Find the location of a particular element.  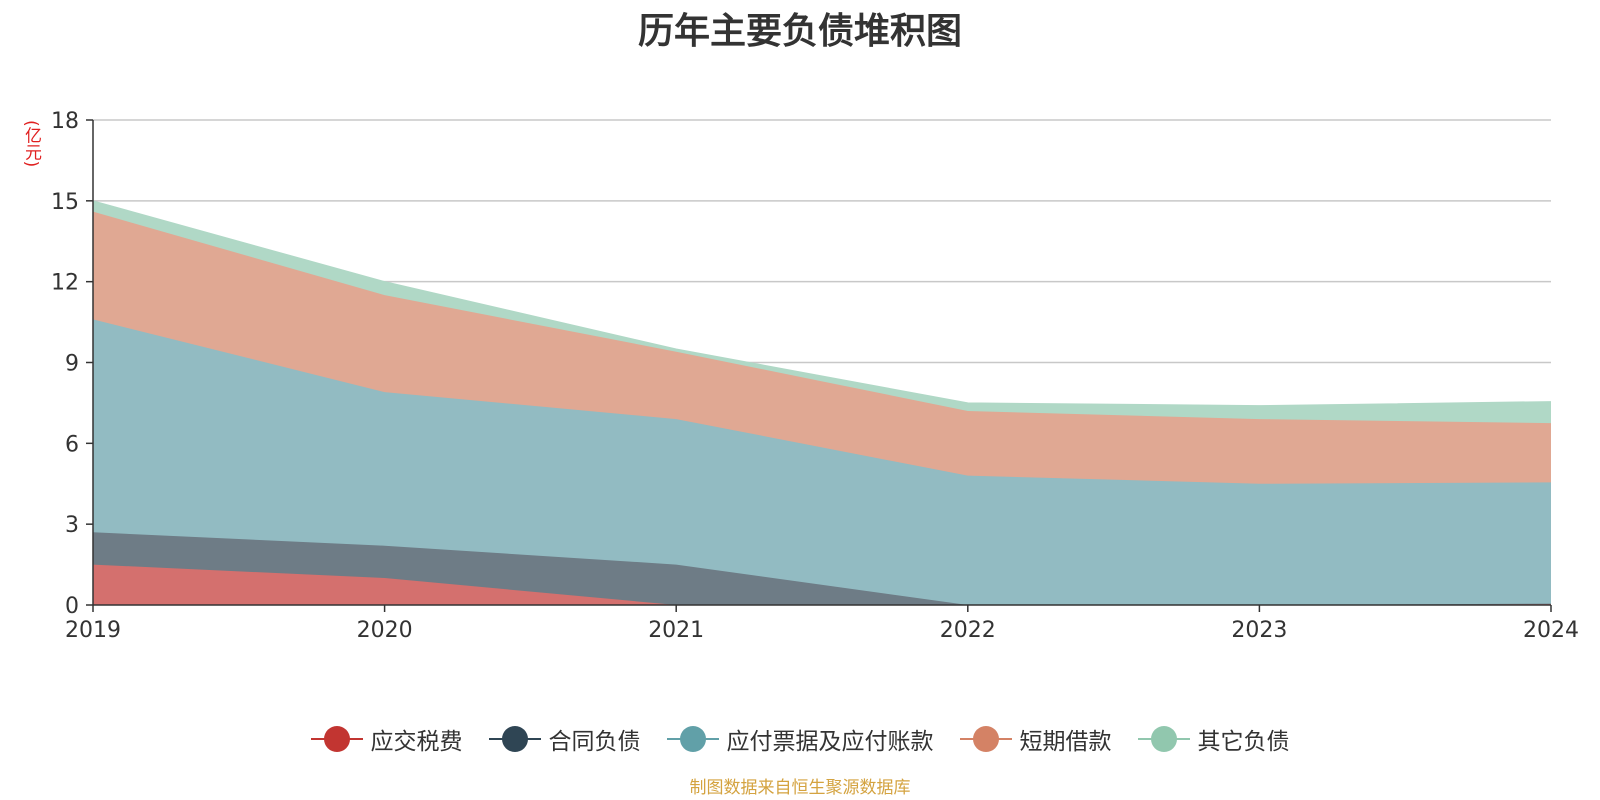

x-tick-label: 2021 is located at coordinates (676, 630).